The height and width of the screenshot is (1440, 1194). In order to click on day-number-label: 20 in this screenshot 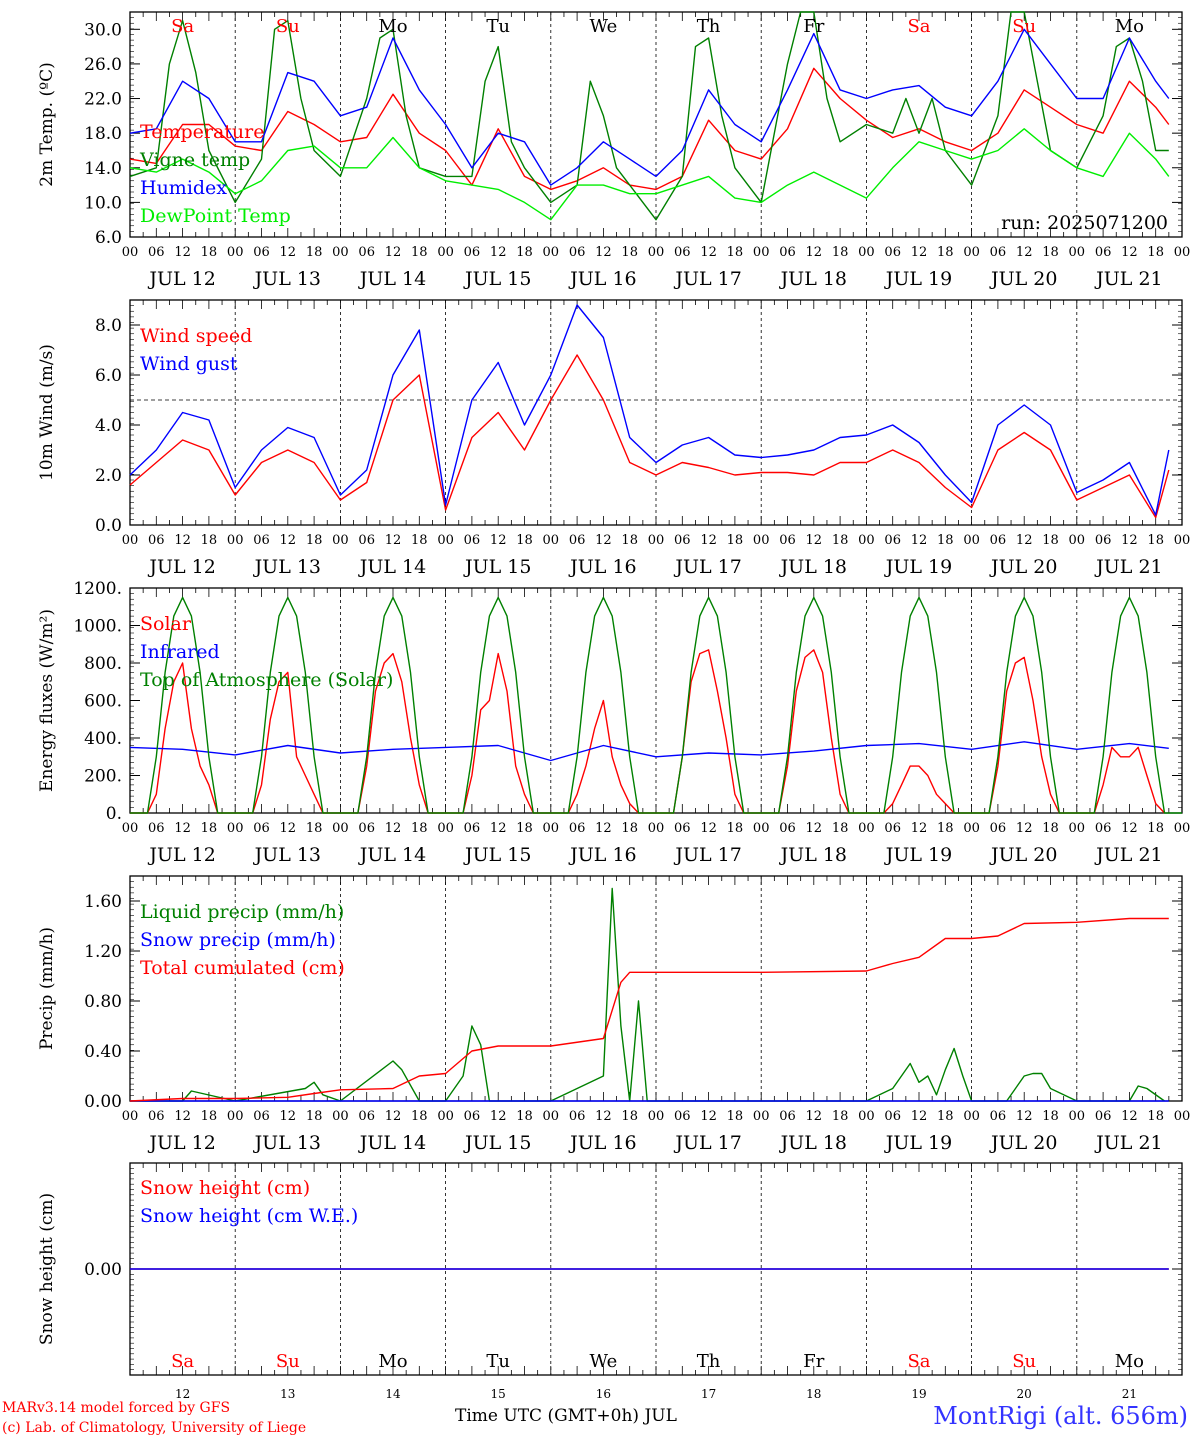, I will do `click(1024, 1394)`.